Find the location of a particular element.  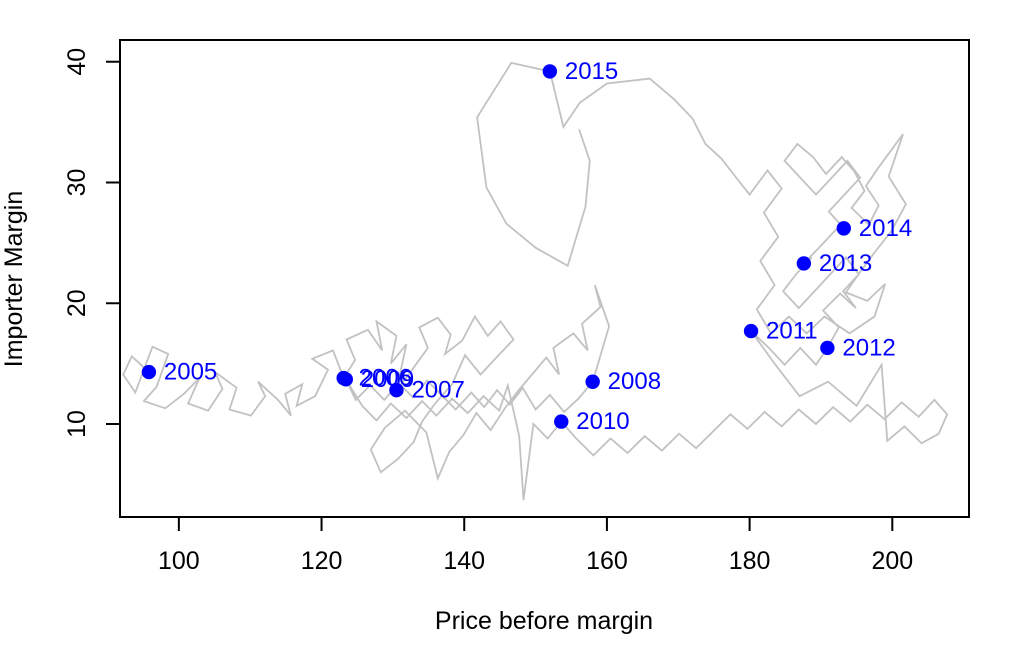

data-point-2010 is located at coordinates (561, 421).